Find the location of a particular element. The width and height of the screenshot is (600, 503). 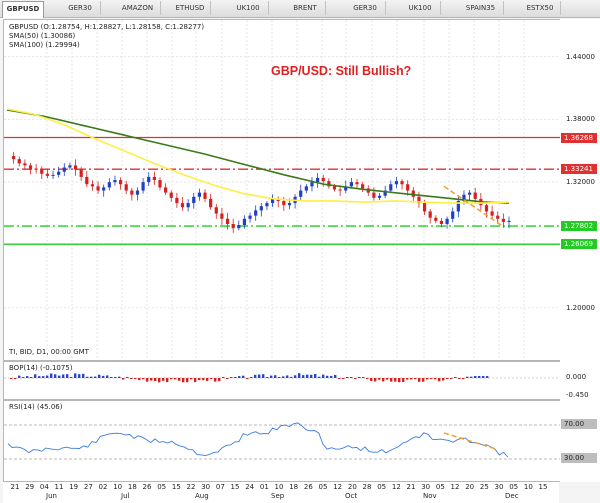

x-month-6: Dec is located at coordinates (512, 496).